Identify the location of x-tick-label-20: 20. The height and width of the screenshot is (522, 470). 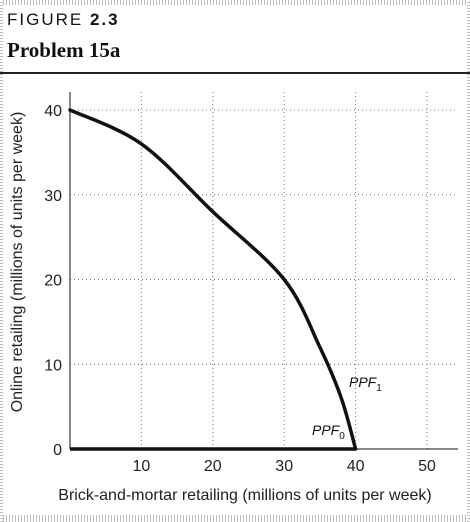
(213, 466).